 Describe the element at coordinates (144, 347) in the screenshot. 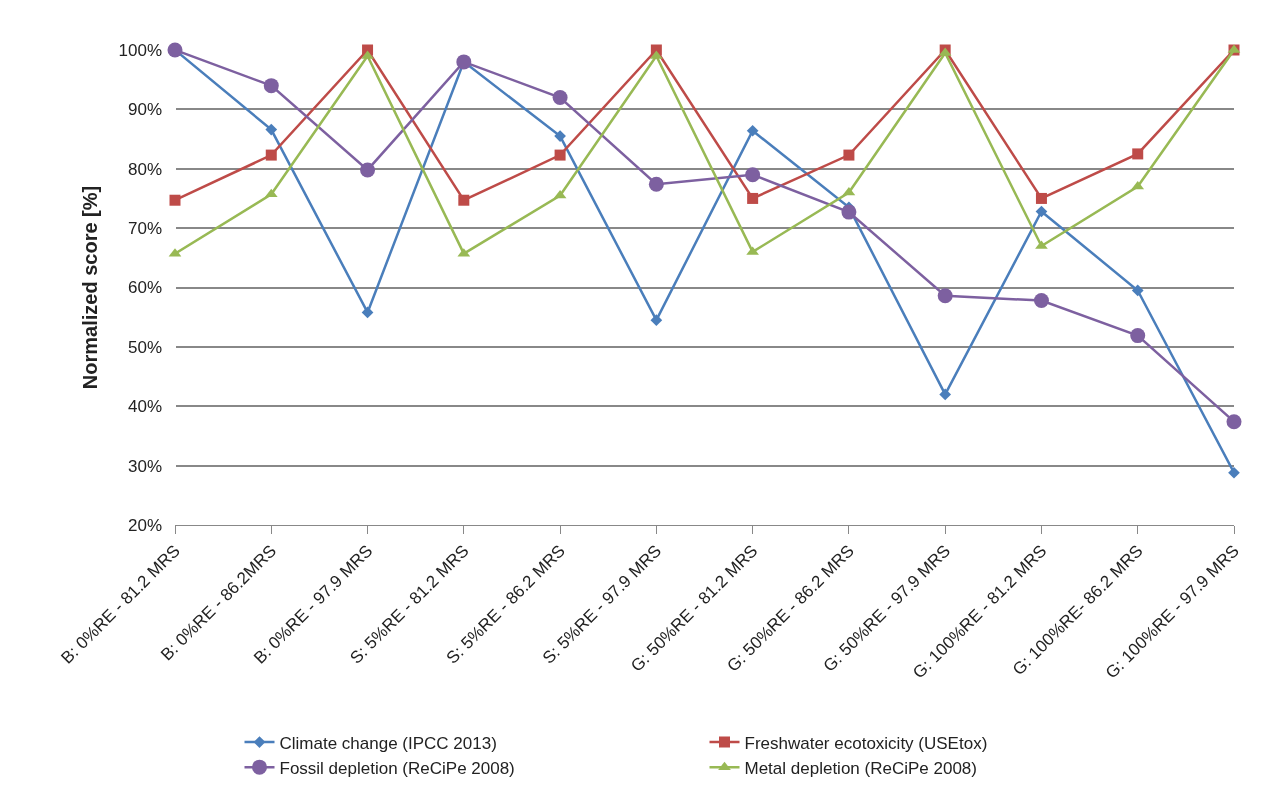

I see `y-tick-label: 50%` at that location.